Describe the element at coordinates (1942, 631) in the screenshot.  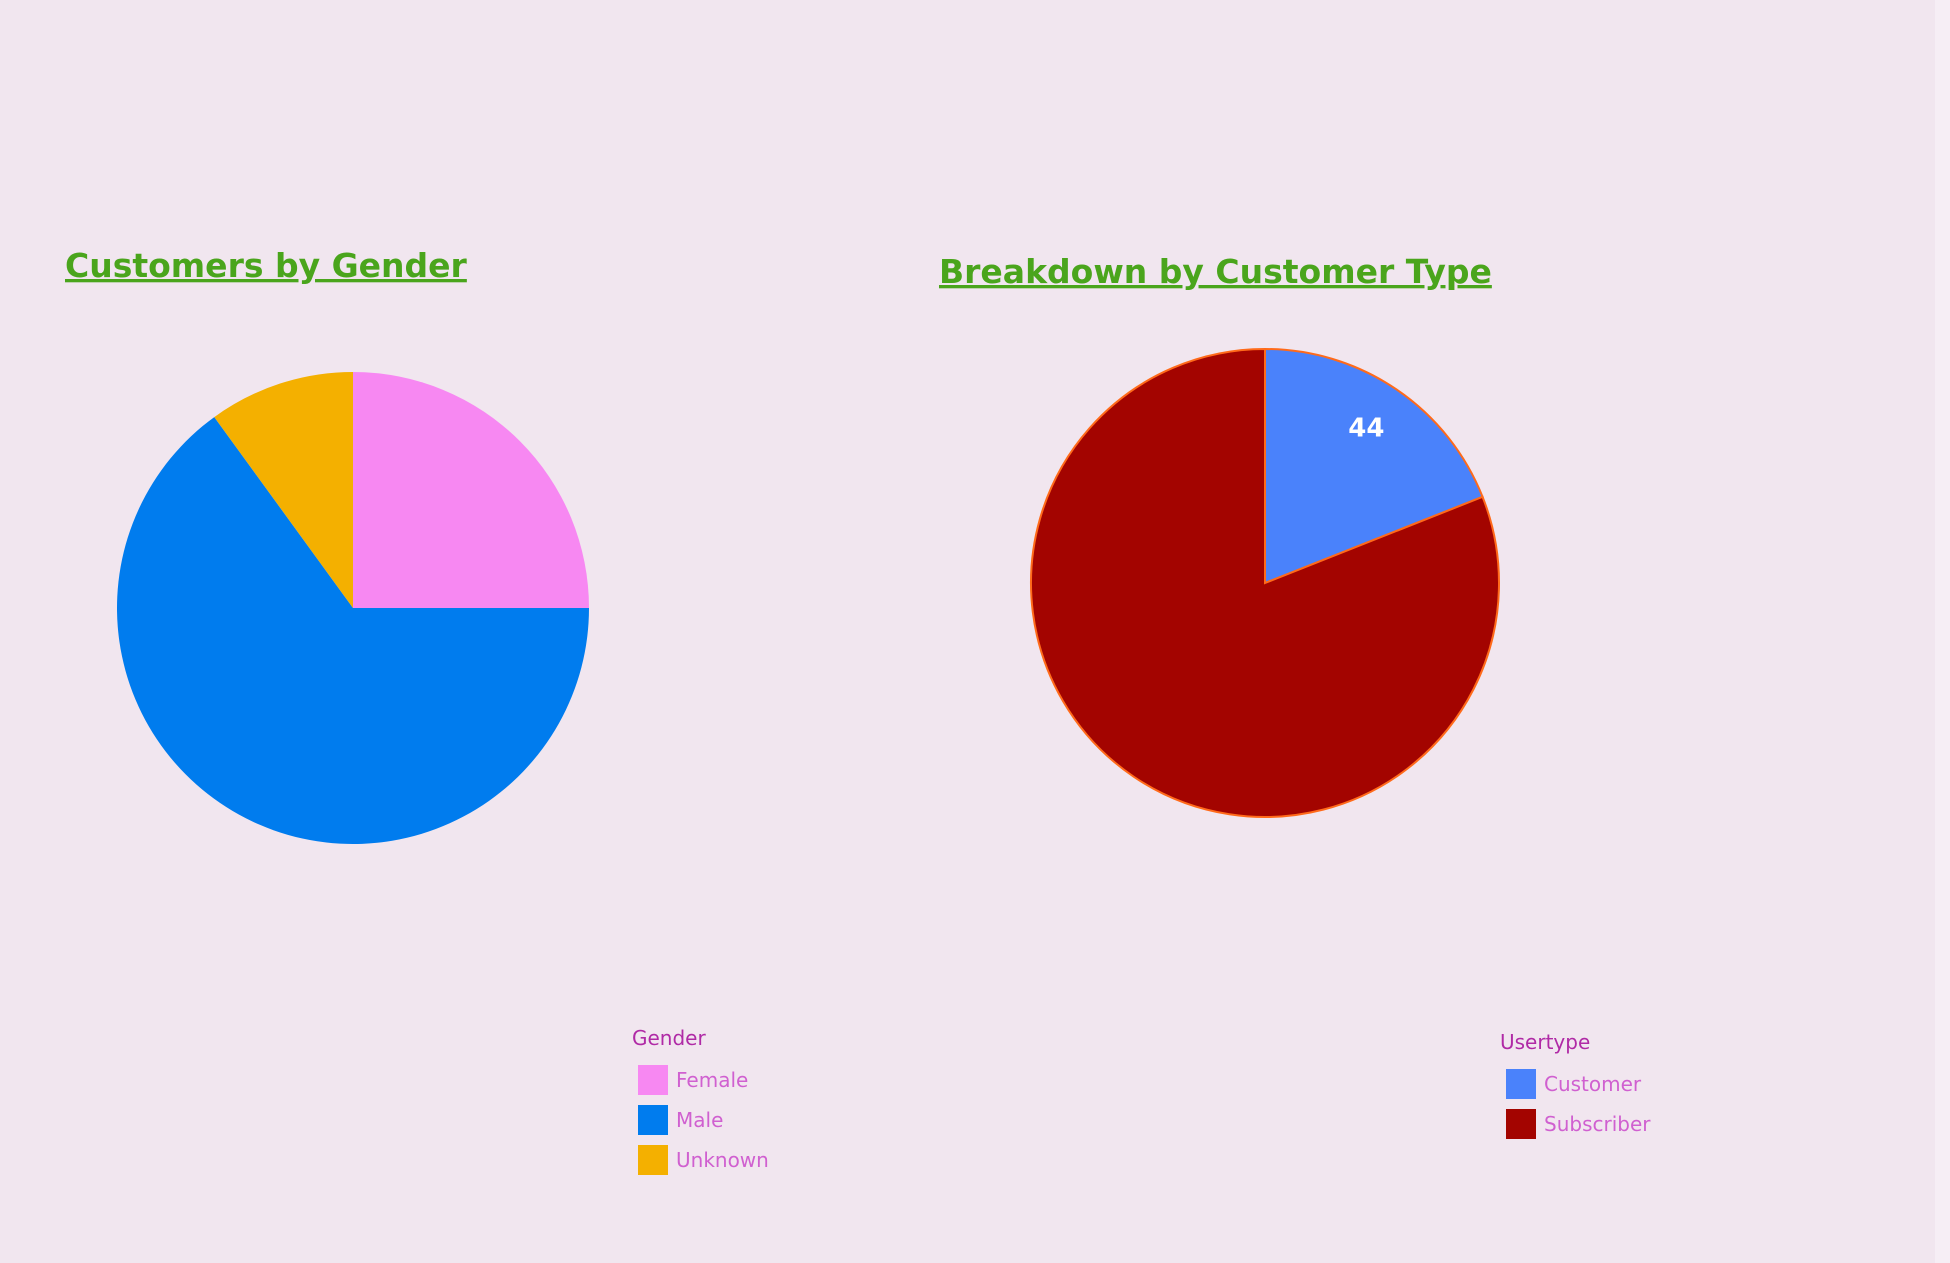
I see `edge` at that location.